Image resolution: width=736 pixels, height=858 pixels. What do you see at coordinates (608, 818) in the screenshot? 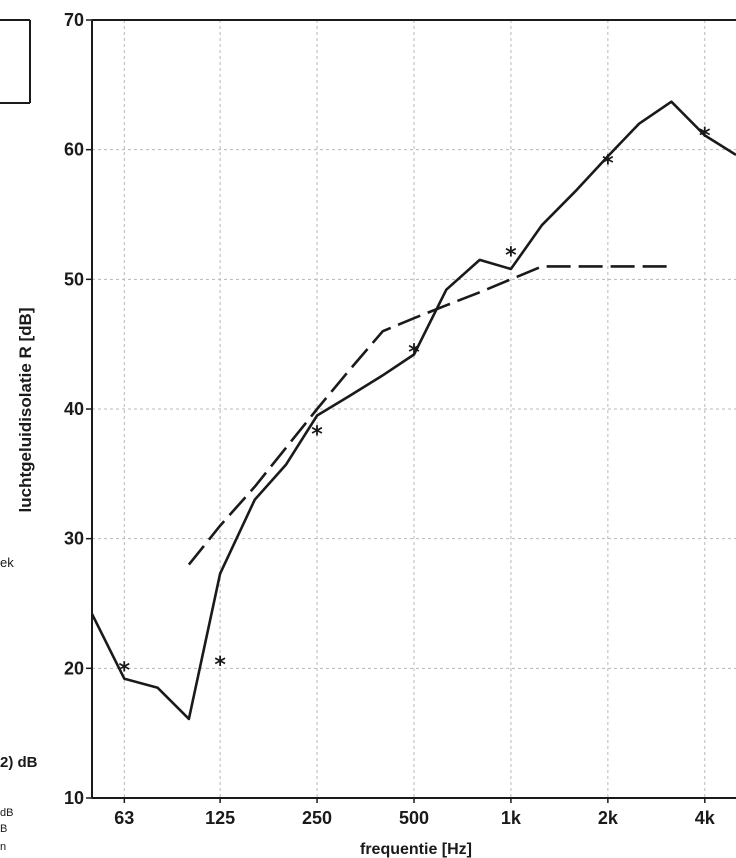
I see `x-tick-label: 2k` at bounding box center [608, 818].